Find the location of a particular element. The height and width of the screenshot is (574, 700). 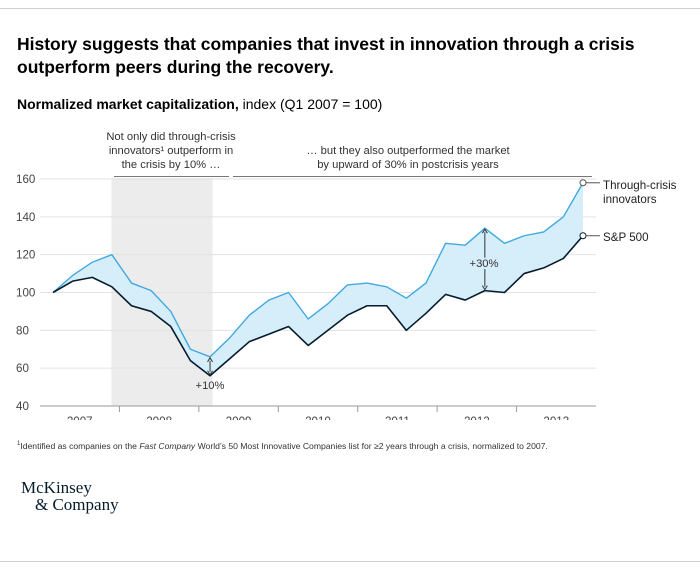

series-label-sp500: S&P 500 is located at coordinates (626, 237).